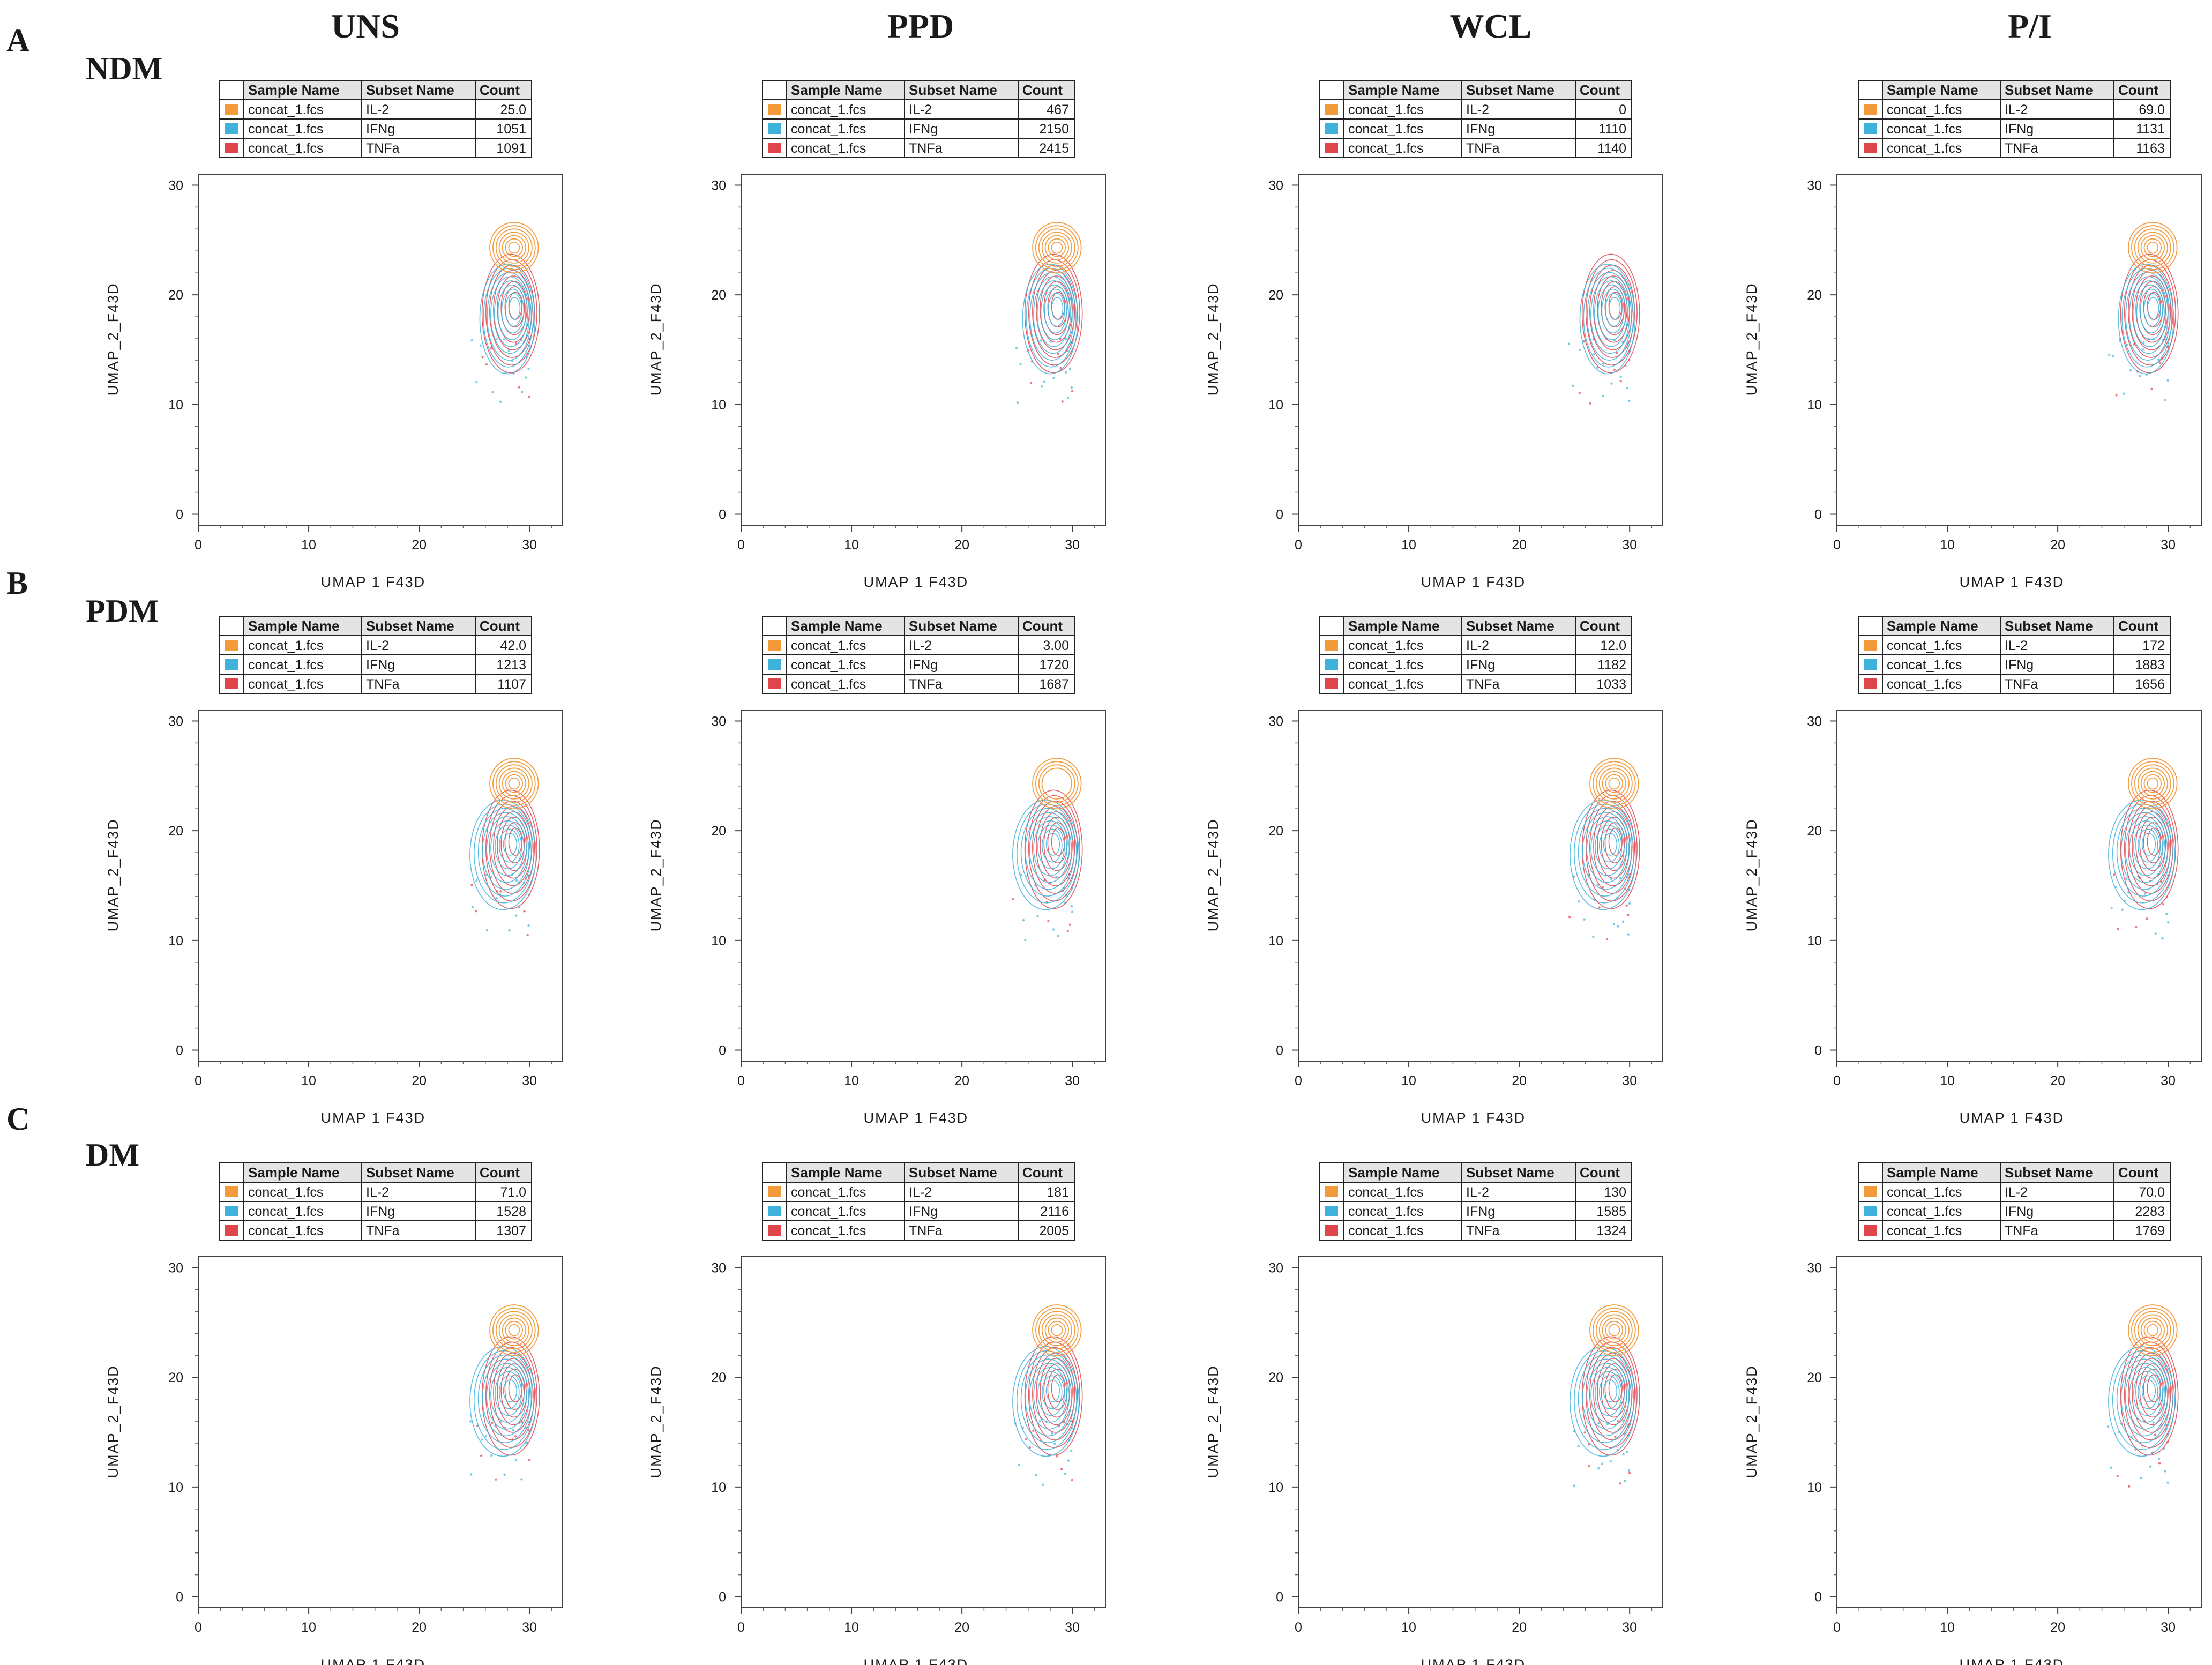 This screenshot has height=1665, width=2212. I want to click on legend-count: 1163, so click(2150, 149).